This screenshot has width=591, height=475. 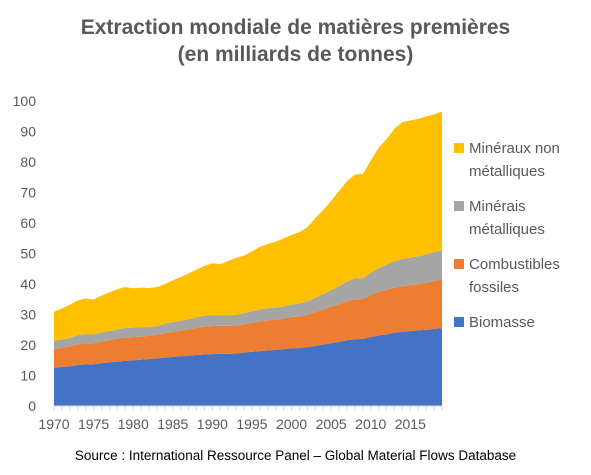 What do you see at coordinates (295, 54) in the screenshot?
I see `chart-subtitle: (en milliards de tonnes)` at bounding box center [295, 54].